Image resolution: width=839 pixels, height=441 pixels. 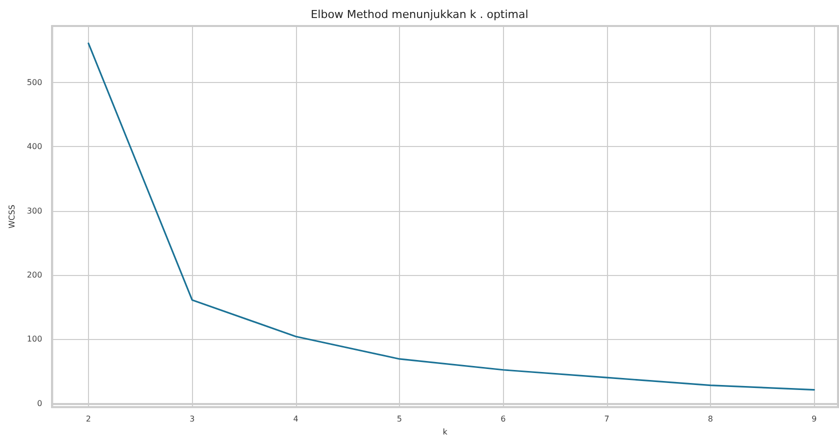 I want to click on x-tick-label: 8, so click(x=711, y=419).